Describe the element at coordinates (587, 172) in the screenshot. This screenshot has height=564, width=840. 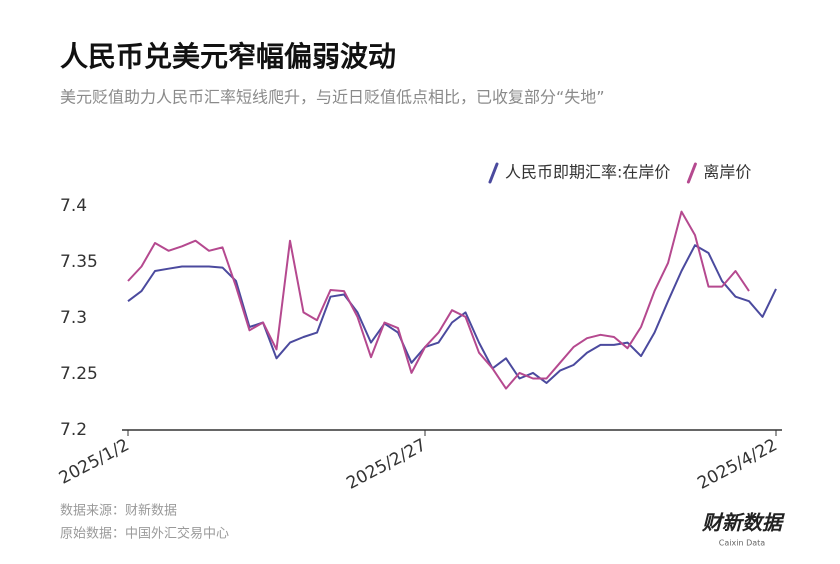
I see `legend-label: 人民币即期汇率:在岸价` at that location.